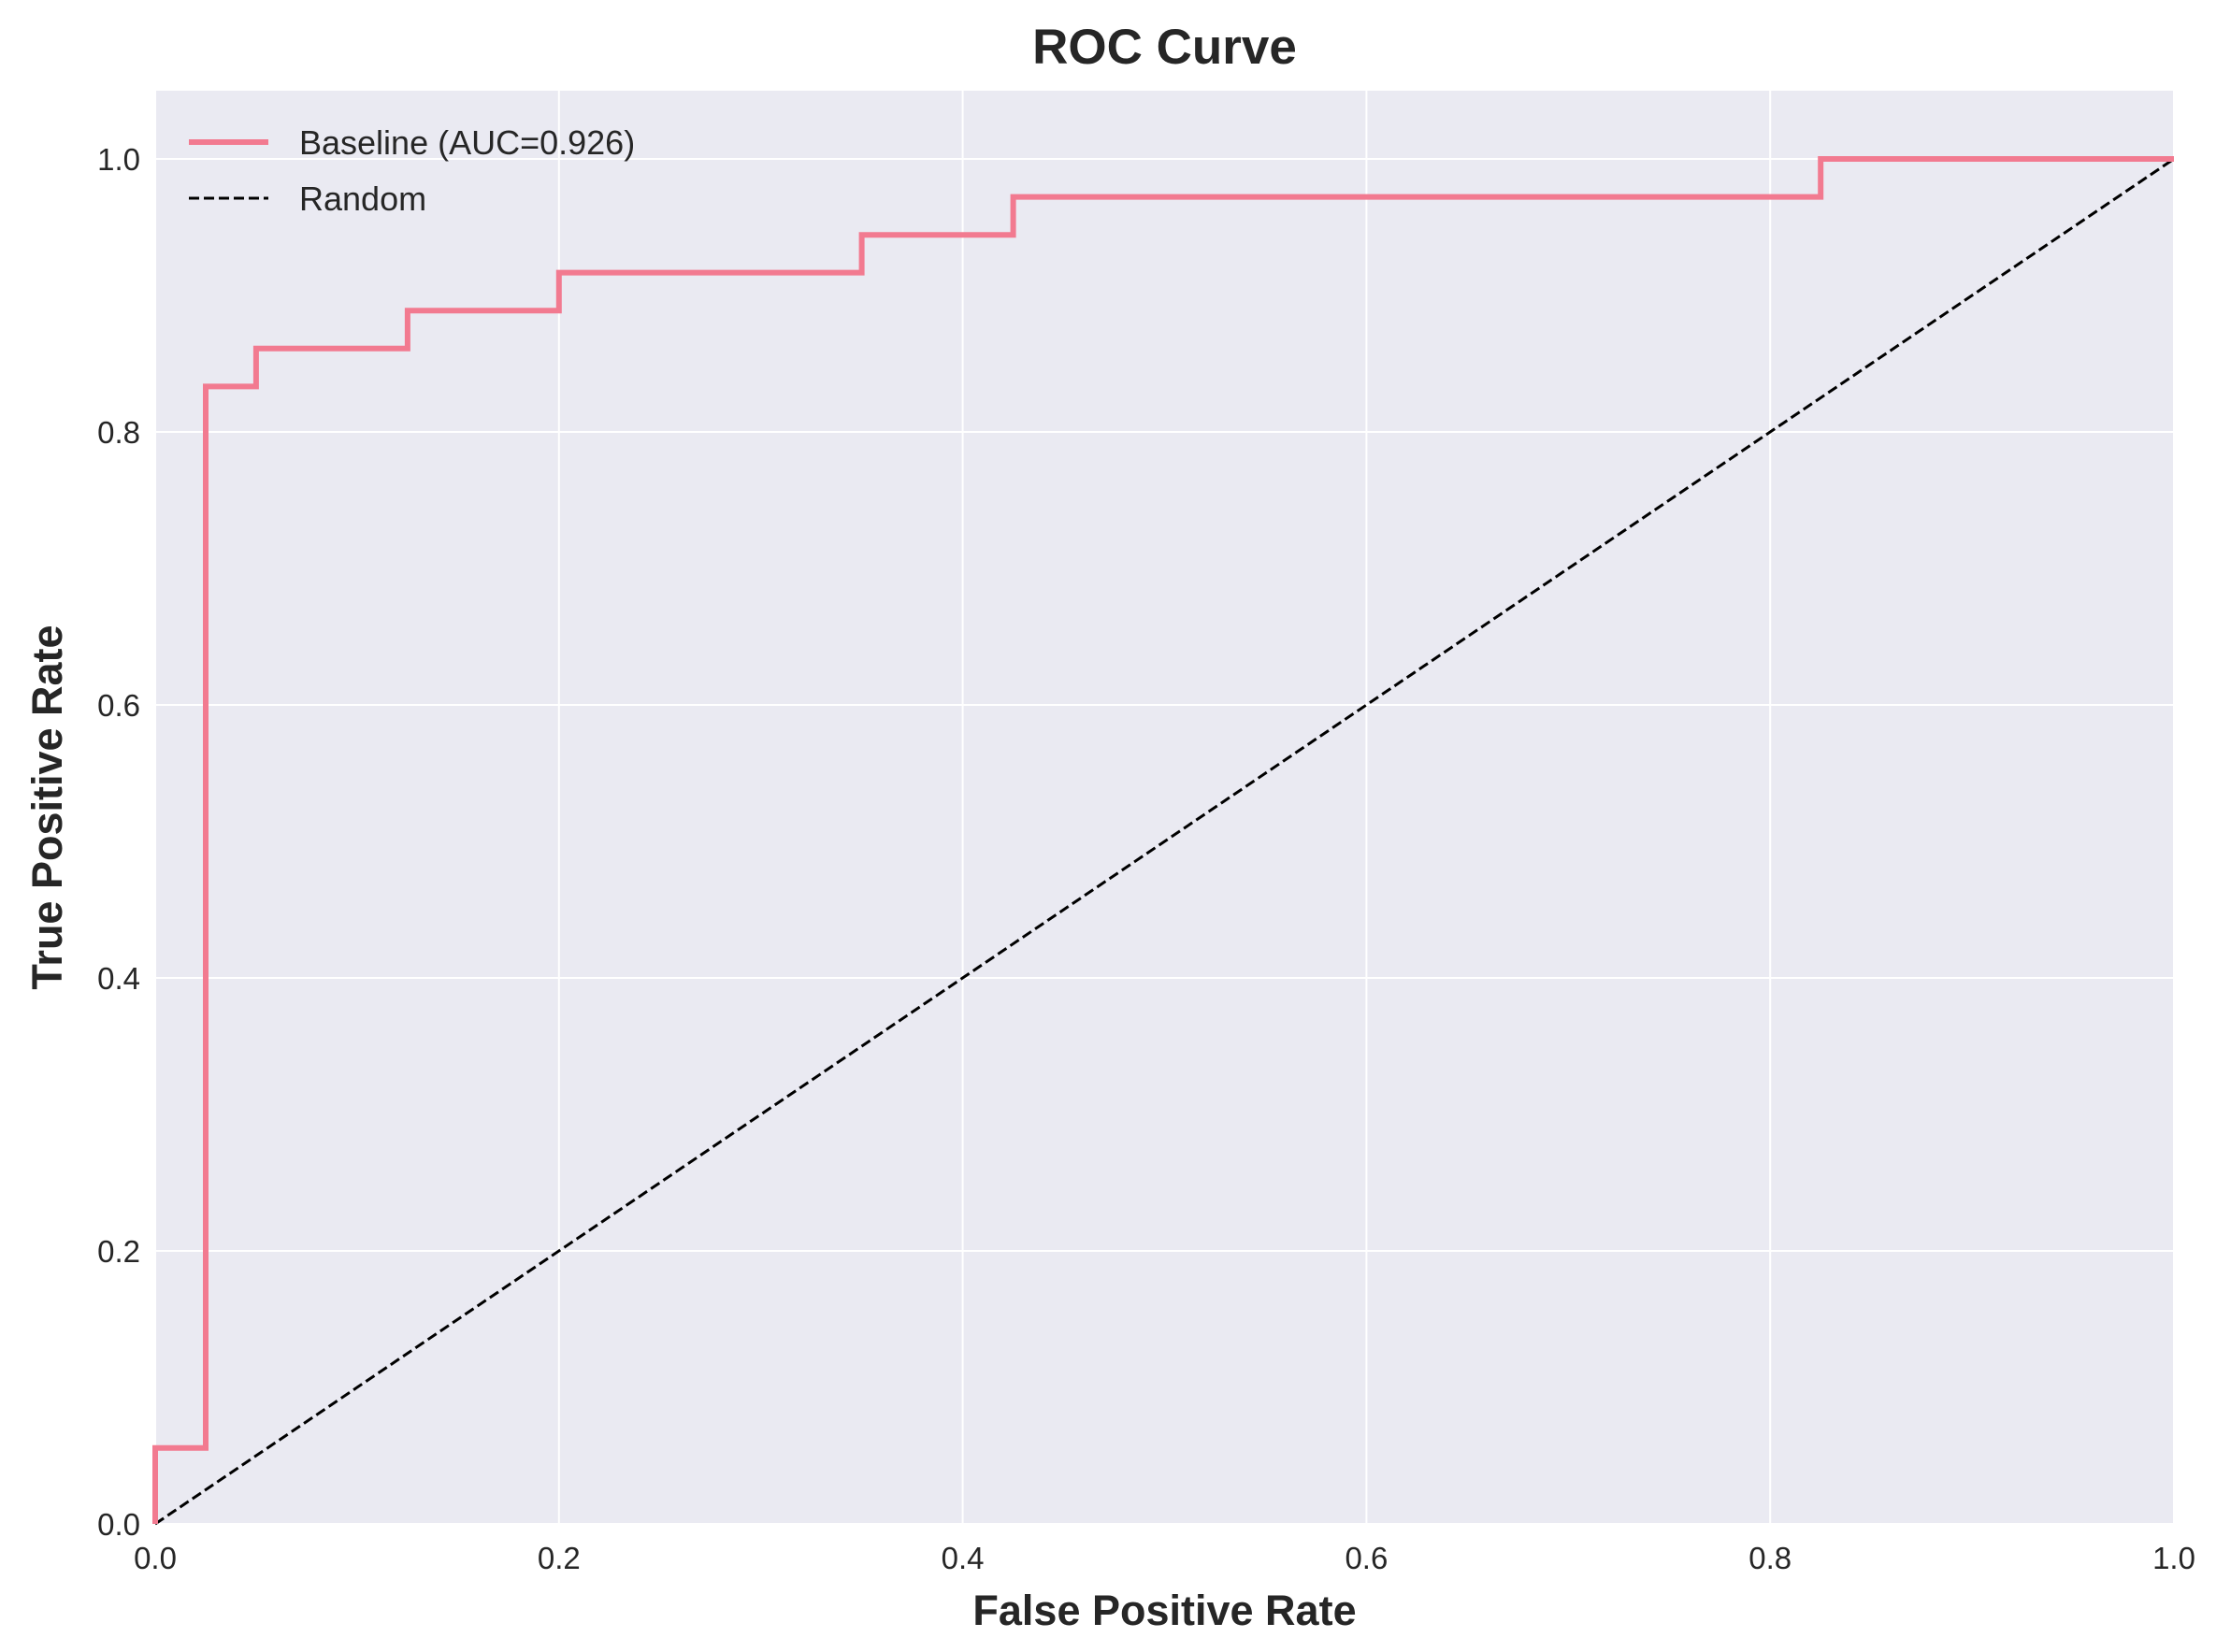 The height and width of the screenshot is (1652, 2216). I want to click on y-ticks: 0.0 0.2 0.4 0.6 0.8 1.0, so click(118, 842).